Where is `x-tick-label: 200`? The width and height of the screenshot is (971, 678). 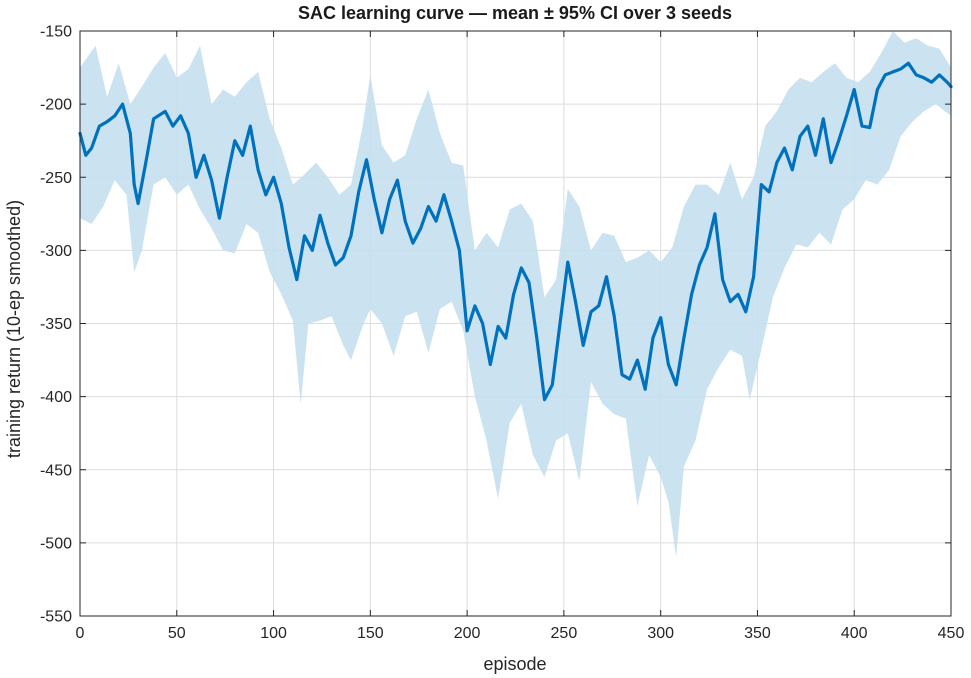 x-tick-label: 200 is located at coordinates (467, 633).